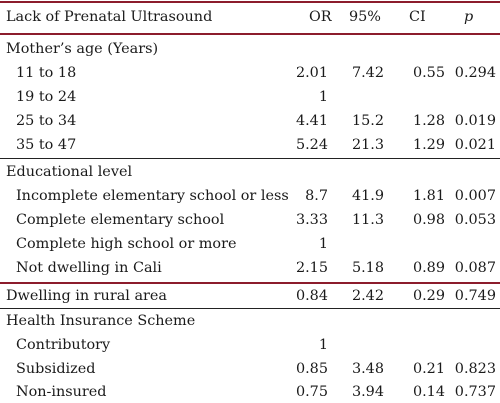 This screenshot has height=403, width=500. I want to click on cell-95: 41.9, so click(367, 196).